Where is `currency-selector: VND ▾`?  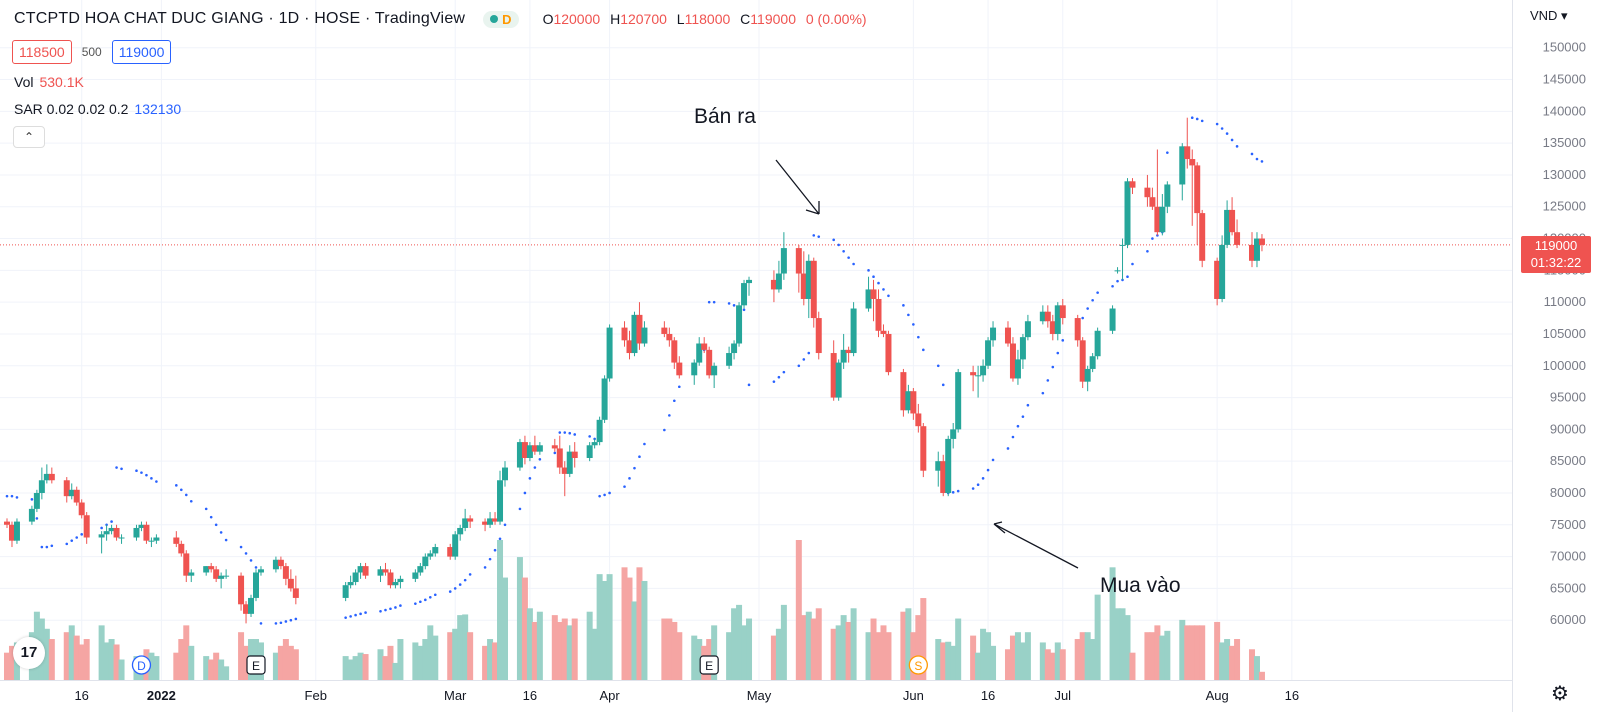 currency-selector: VND ▾ is located at coordinates (1549, 15).